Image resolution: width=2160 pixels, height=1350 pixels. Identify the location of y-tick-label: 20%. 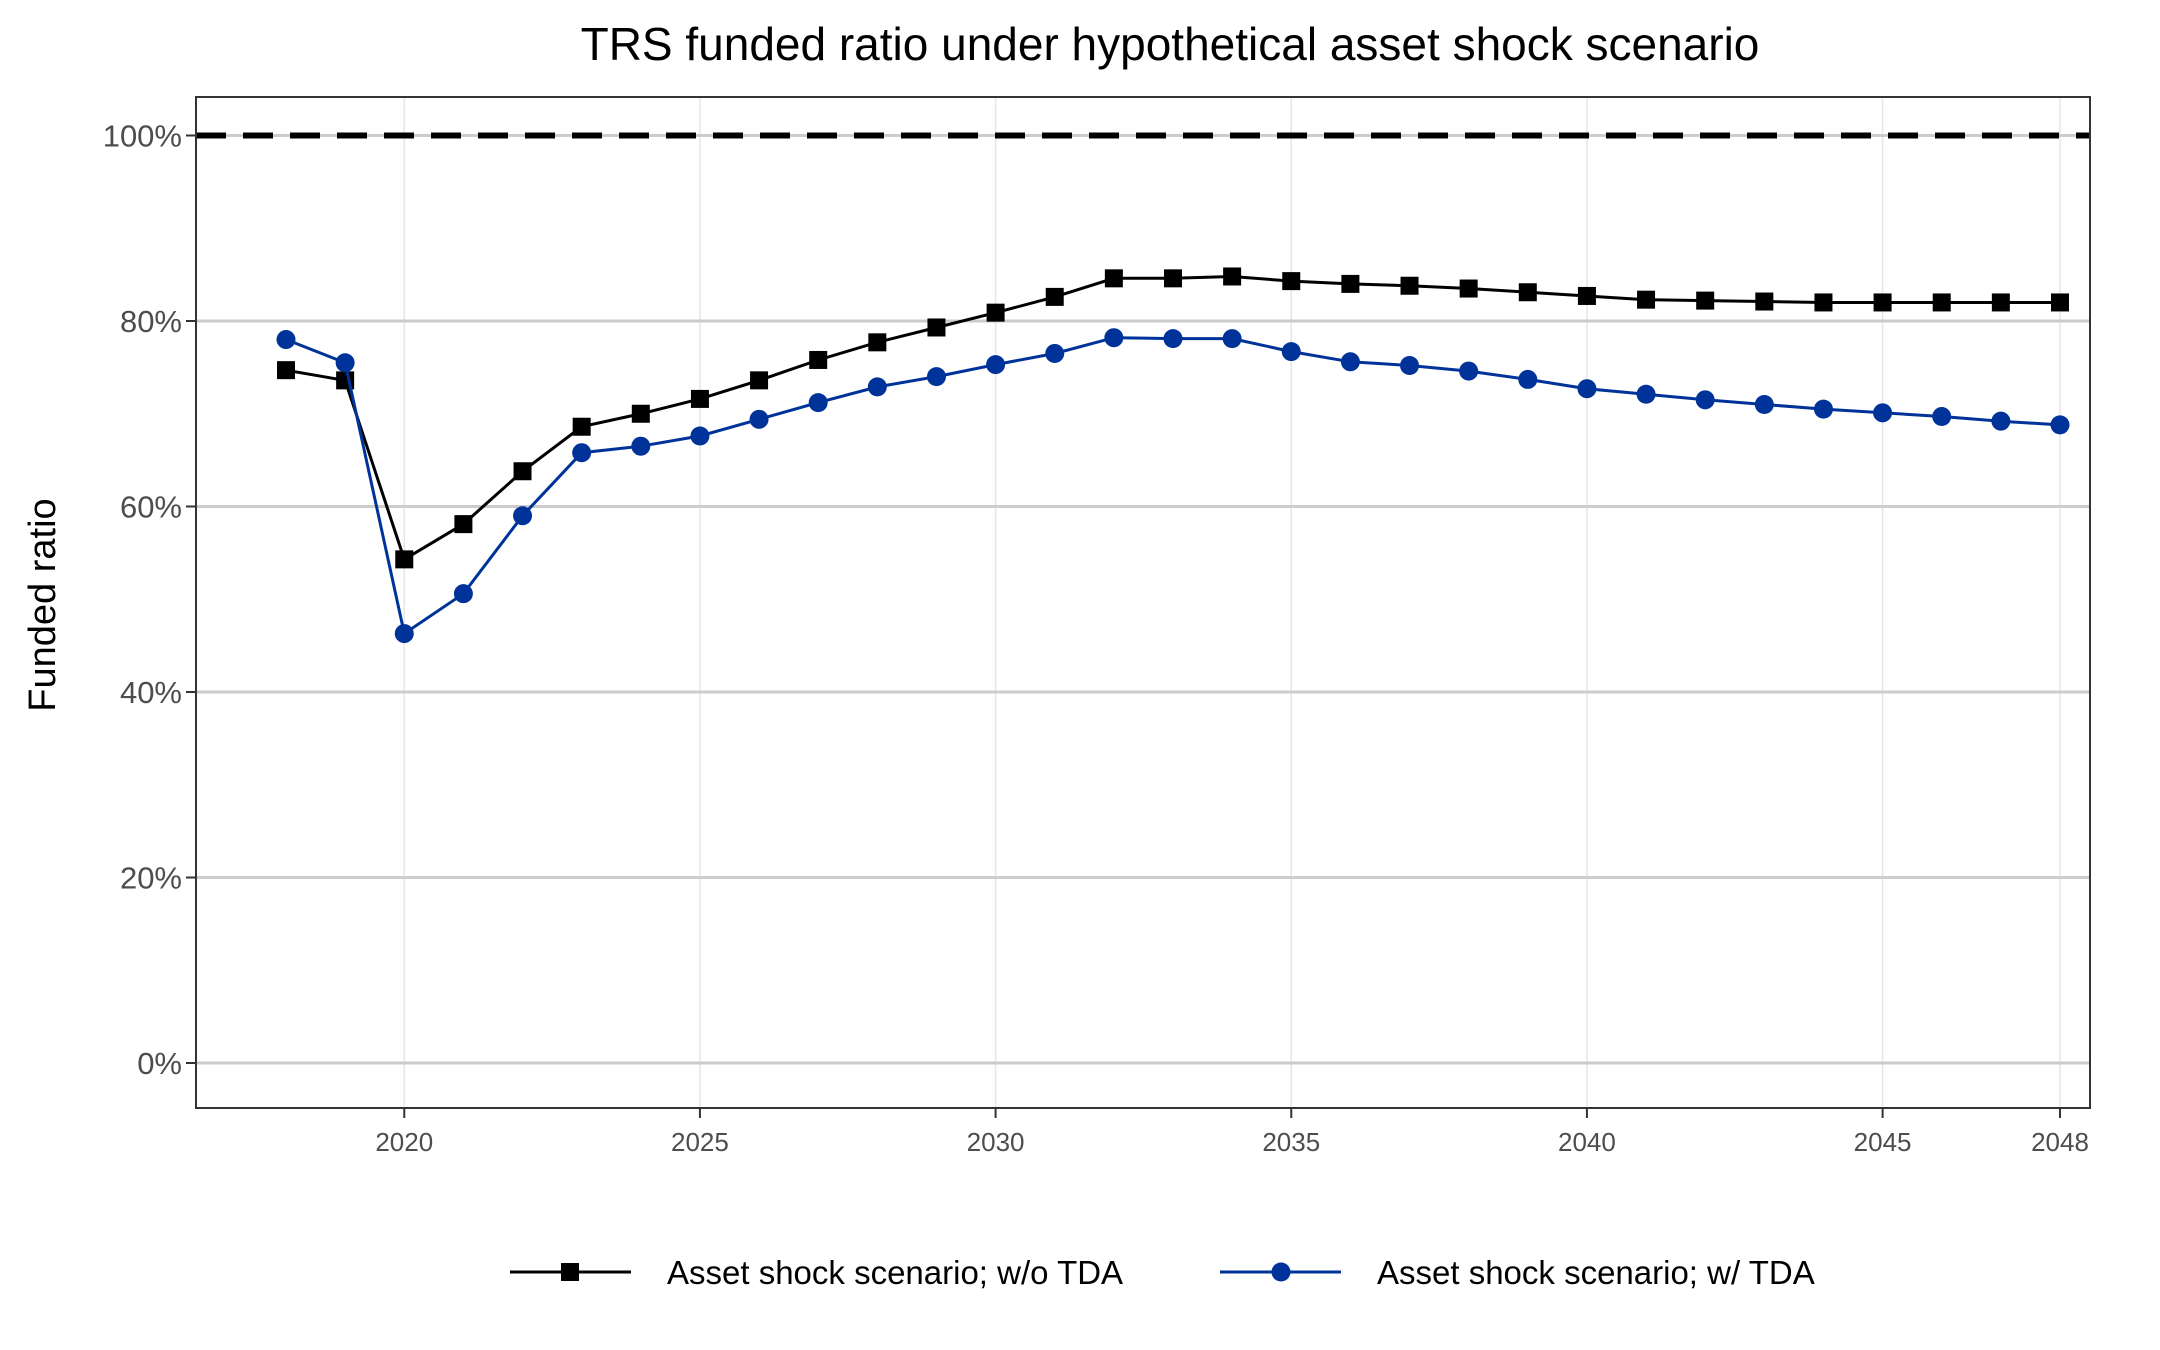
(151, 878).